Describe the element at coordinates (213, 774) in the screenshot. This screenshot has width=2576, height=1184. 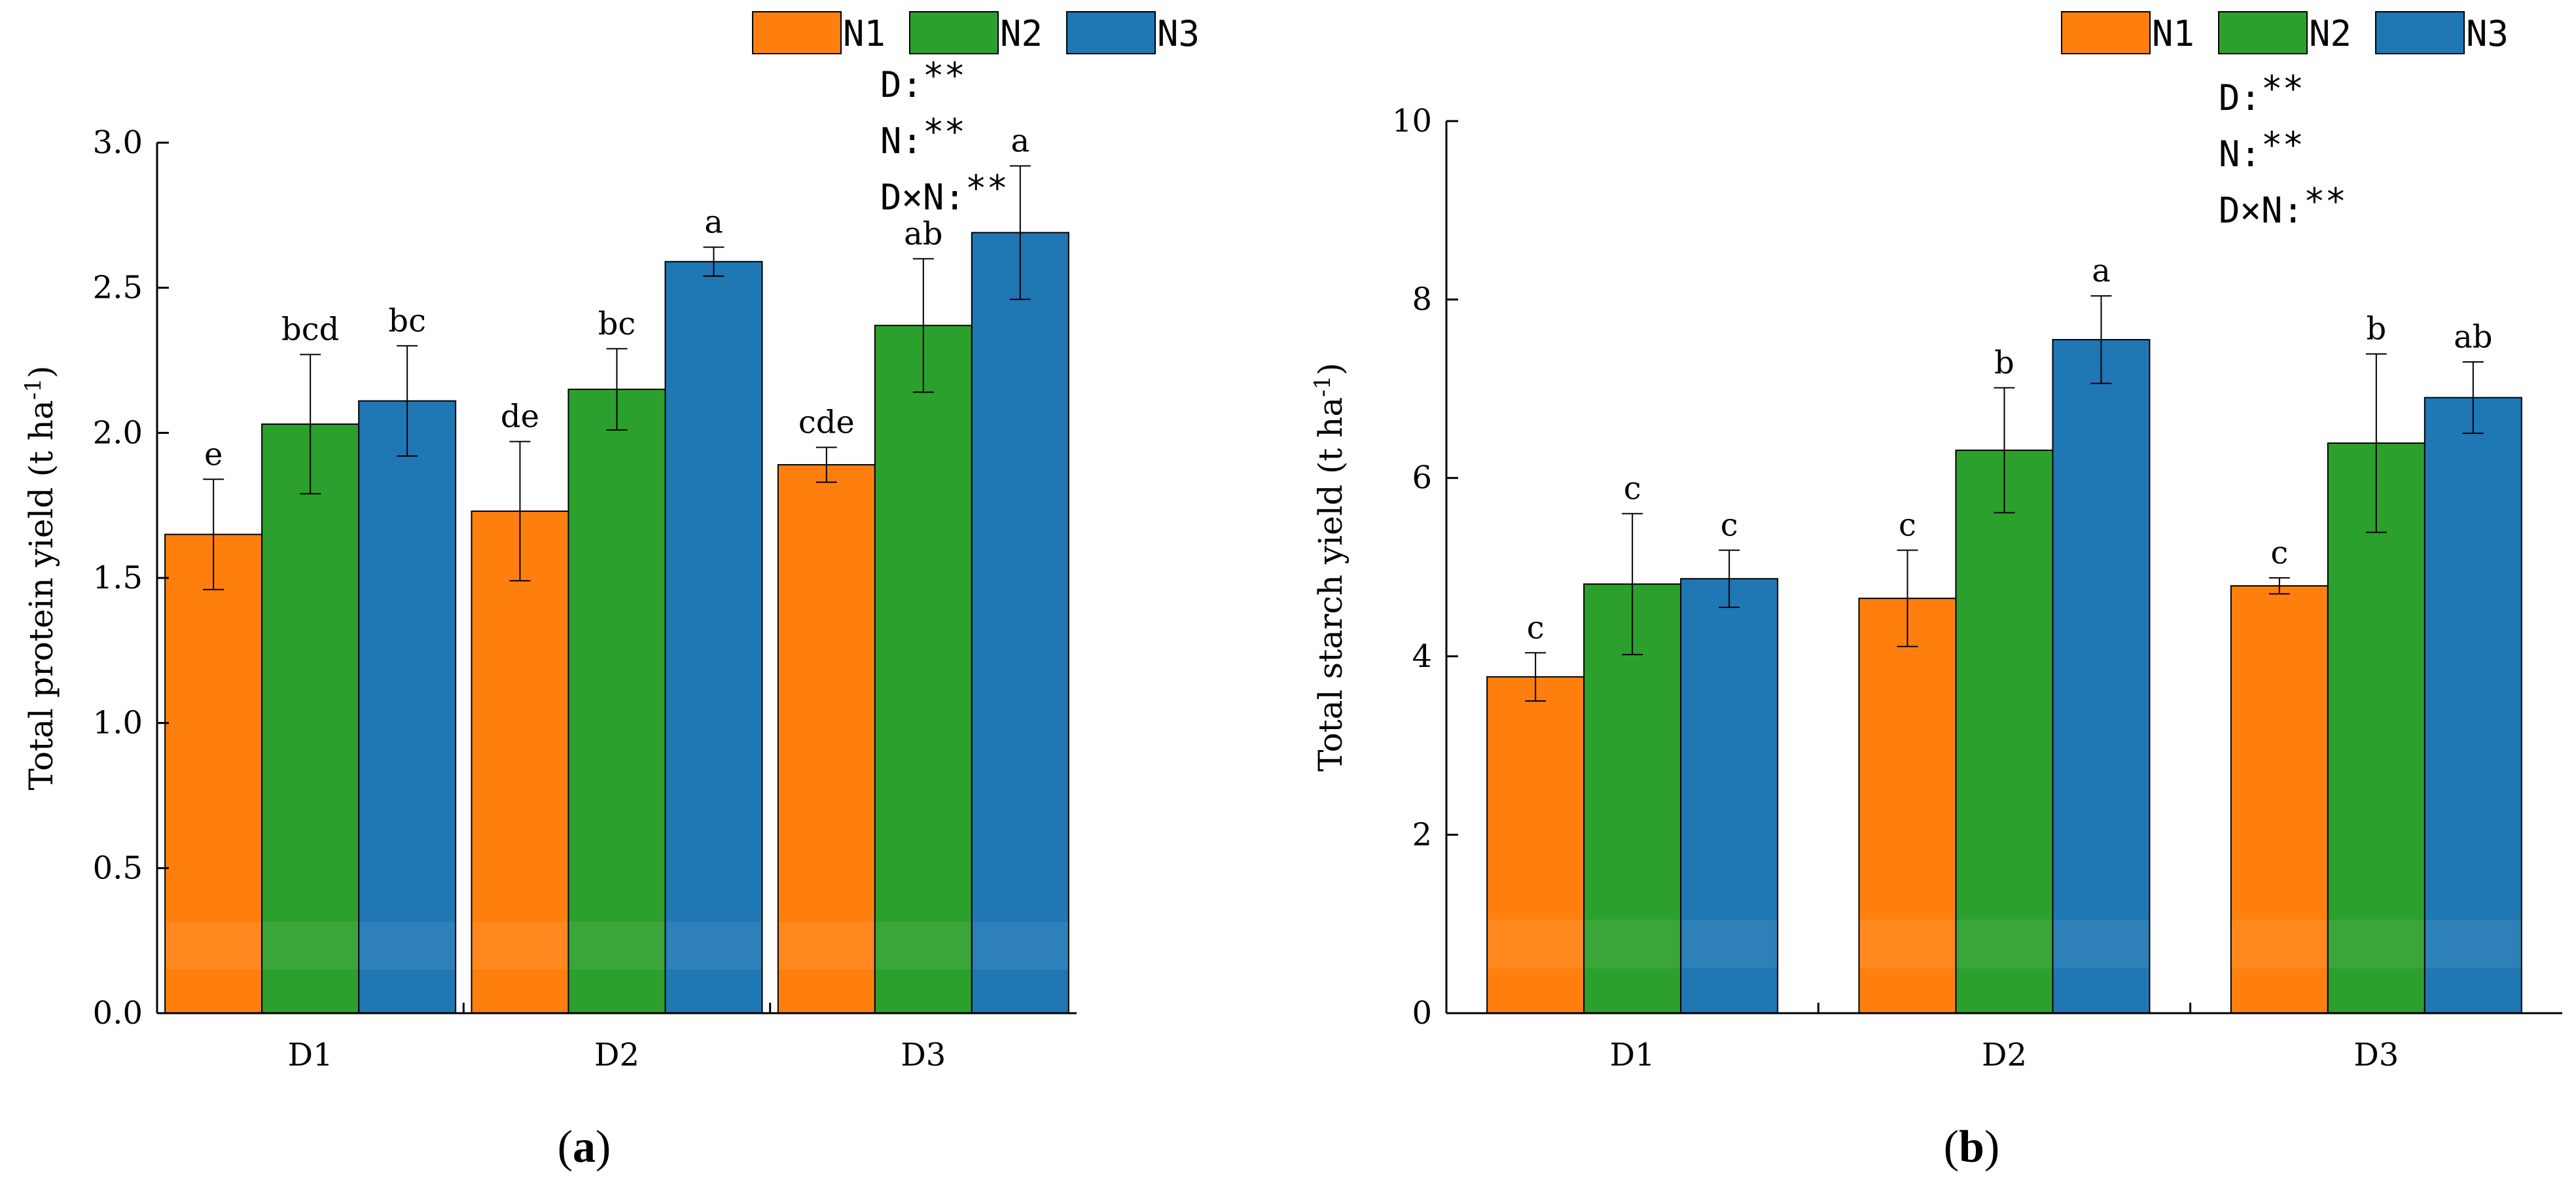
I see `bar-a-N1-D1` at that location.